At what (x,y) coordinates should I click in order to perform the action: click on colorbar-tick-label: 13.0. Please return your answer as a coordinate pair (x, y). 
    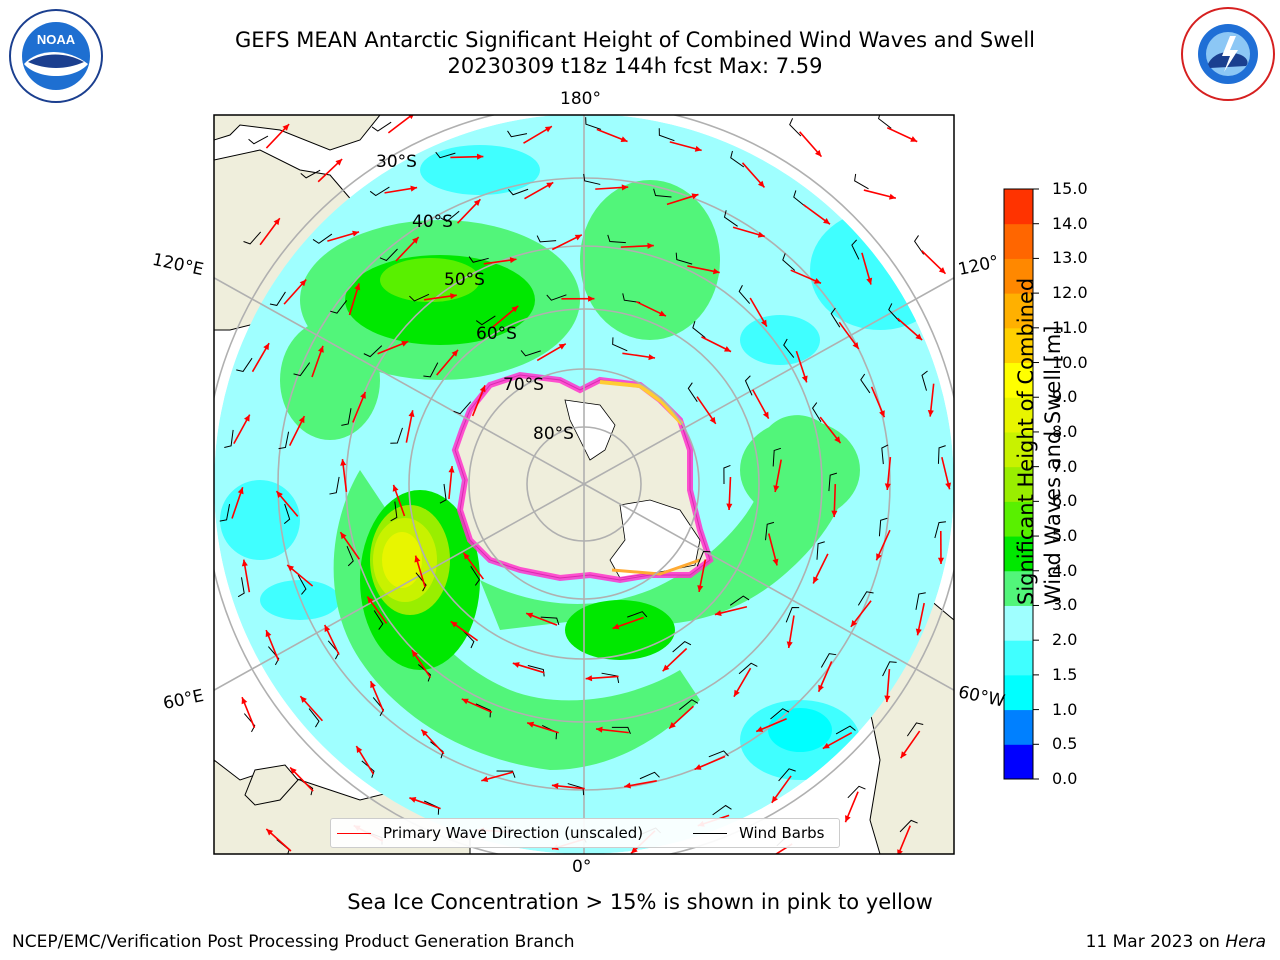
    Looking at the image, I should click on (1070, 258).